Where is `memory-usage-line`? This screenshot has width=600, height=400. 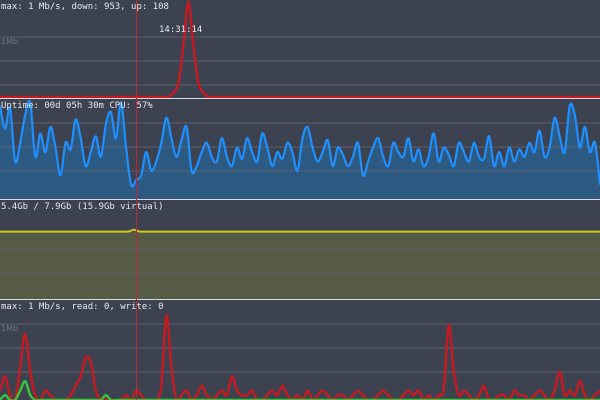 memory-usage-line is located at coordinates (300, 230).